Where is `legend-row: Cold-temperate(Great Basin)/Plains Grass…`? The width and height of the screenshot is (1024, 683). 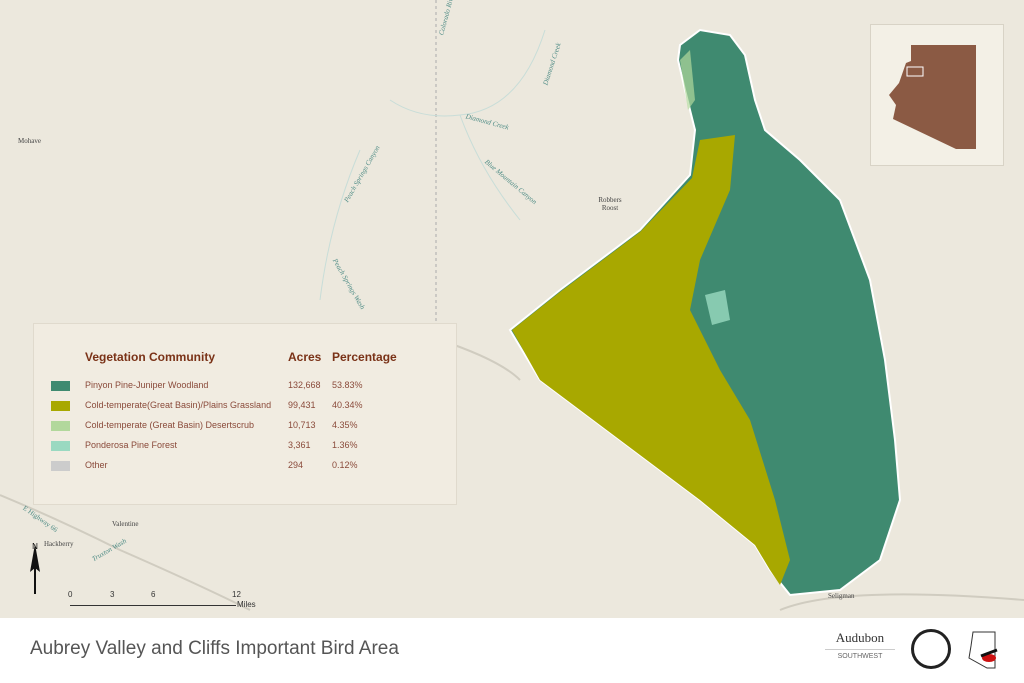
legend-row: Cold-temperate(Great Basin)/Plains Grass… is located at coordinates (244, 407).